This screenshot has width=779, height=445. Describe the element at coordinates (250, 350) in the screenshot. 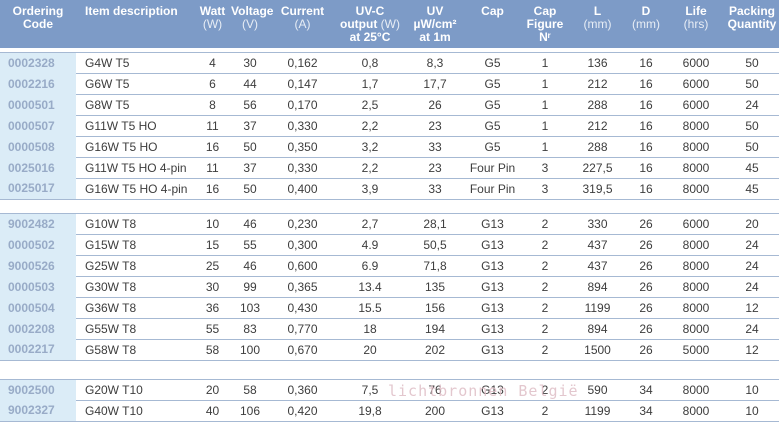

I see `voltage-cell: 100` at that location.